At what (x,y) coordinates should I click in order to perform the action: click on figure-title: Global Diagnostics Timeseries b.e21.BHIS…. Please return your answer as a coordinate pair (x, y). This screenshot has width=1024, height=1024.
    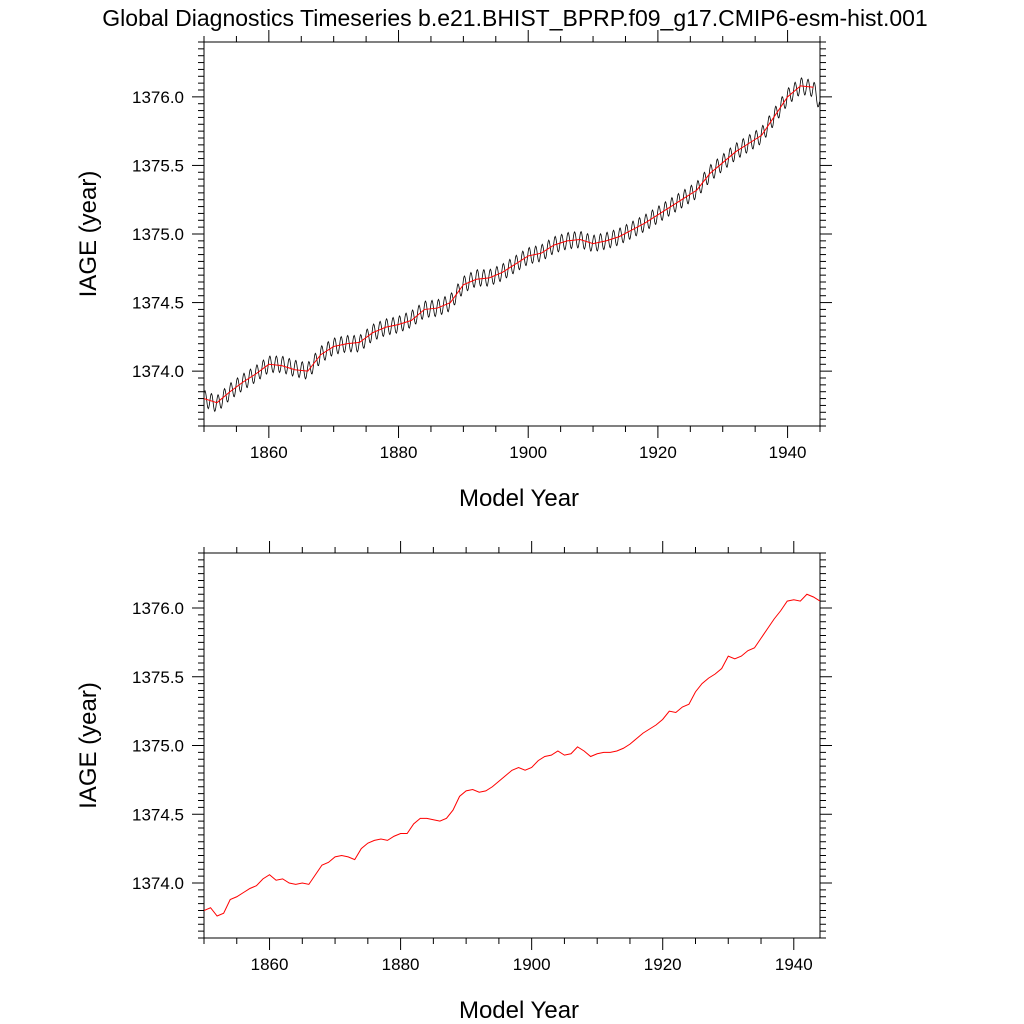
    Looking at the image, I should click on (514, 18).